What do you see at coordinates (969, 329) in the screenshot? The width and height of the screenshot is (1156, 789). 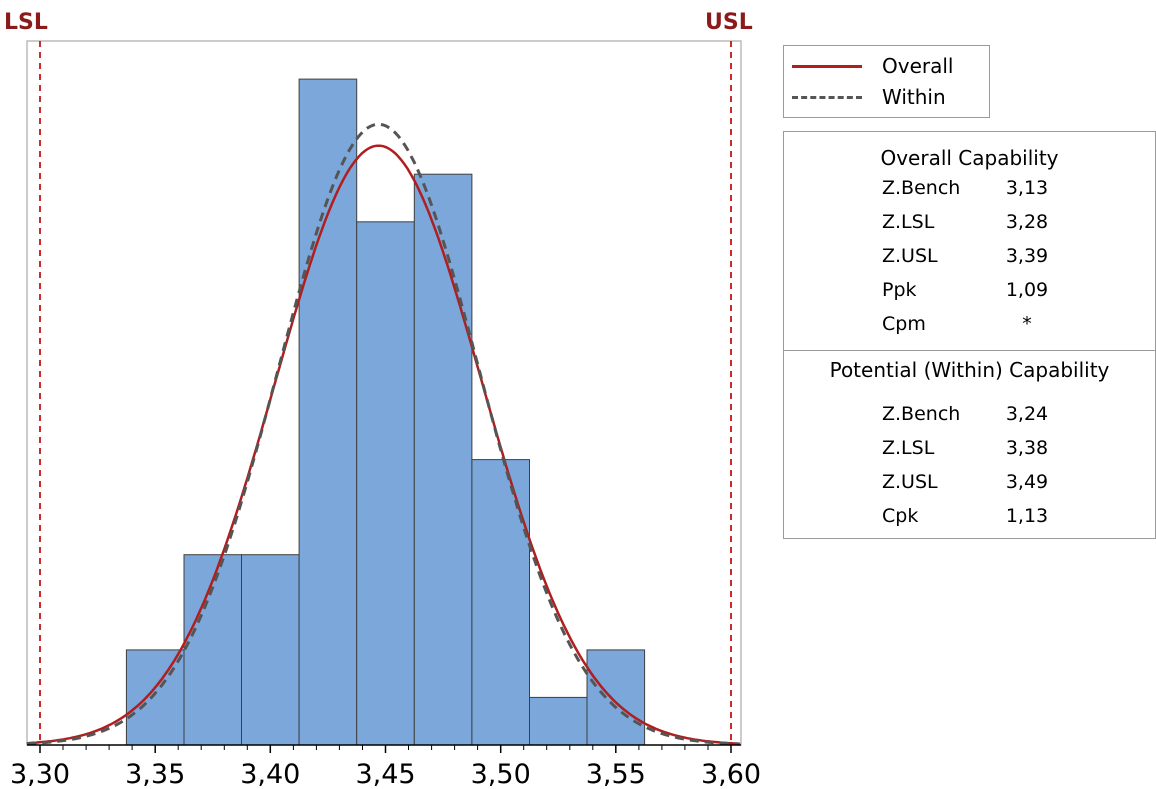 I see `stats-row: Cpm *` at bounding box center [969, 329].